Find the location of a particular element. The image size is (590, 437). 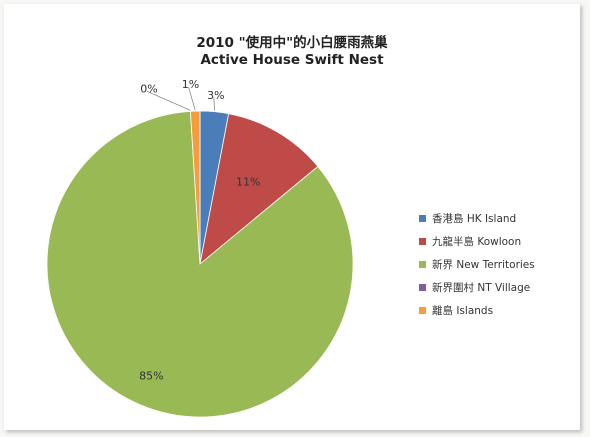

data-label: 1% is located at coordinates (190, 84).